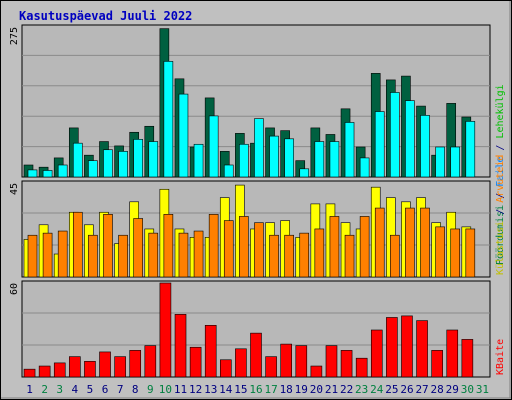 This screenshot has width=512, height=400. Describe the element at coordinates (14, 189) in the screenshot. I see `y-max-label: 45` at that location.